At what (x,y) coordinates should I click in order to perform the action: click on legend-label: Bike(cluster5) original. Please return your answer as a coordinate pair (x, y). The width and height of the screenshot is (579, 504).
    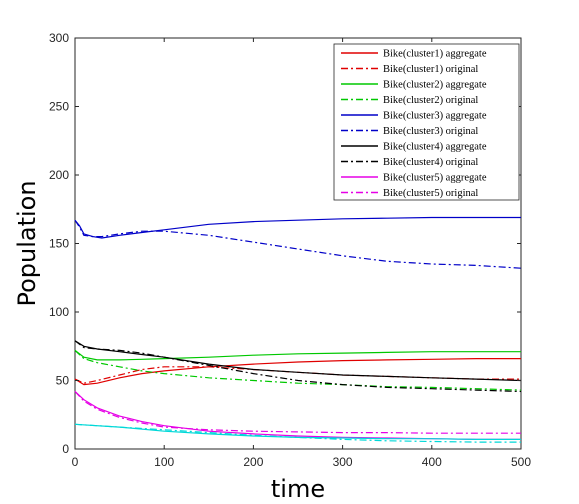
    Looking at the image, I should click on (430, 193).